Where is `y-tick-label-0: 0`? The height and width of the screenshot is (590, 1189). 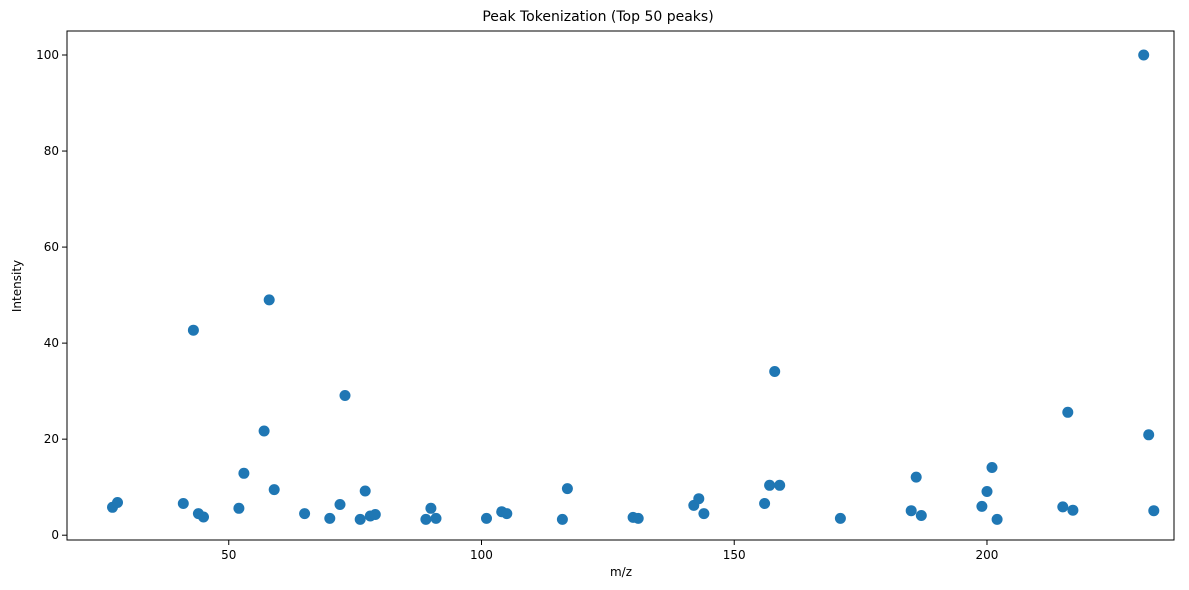
y-tick-label-0: 0 is located at coordinates (55, 535).